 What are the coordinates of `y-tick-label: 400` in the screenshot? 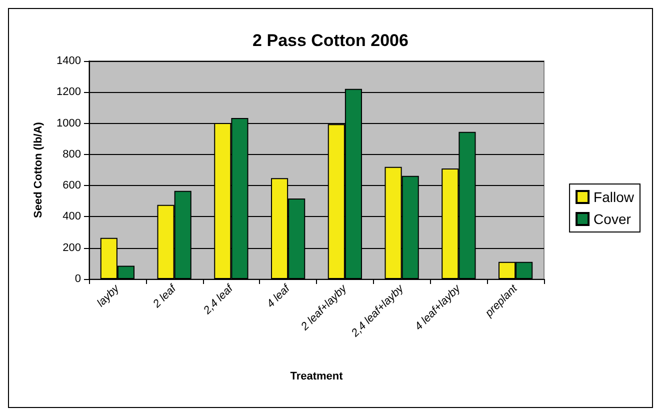 It's located at (71, 216).